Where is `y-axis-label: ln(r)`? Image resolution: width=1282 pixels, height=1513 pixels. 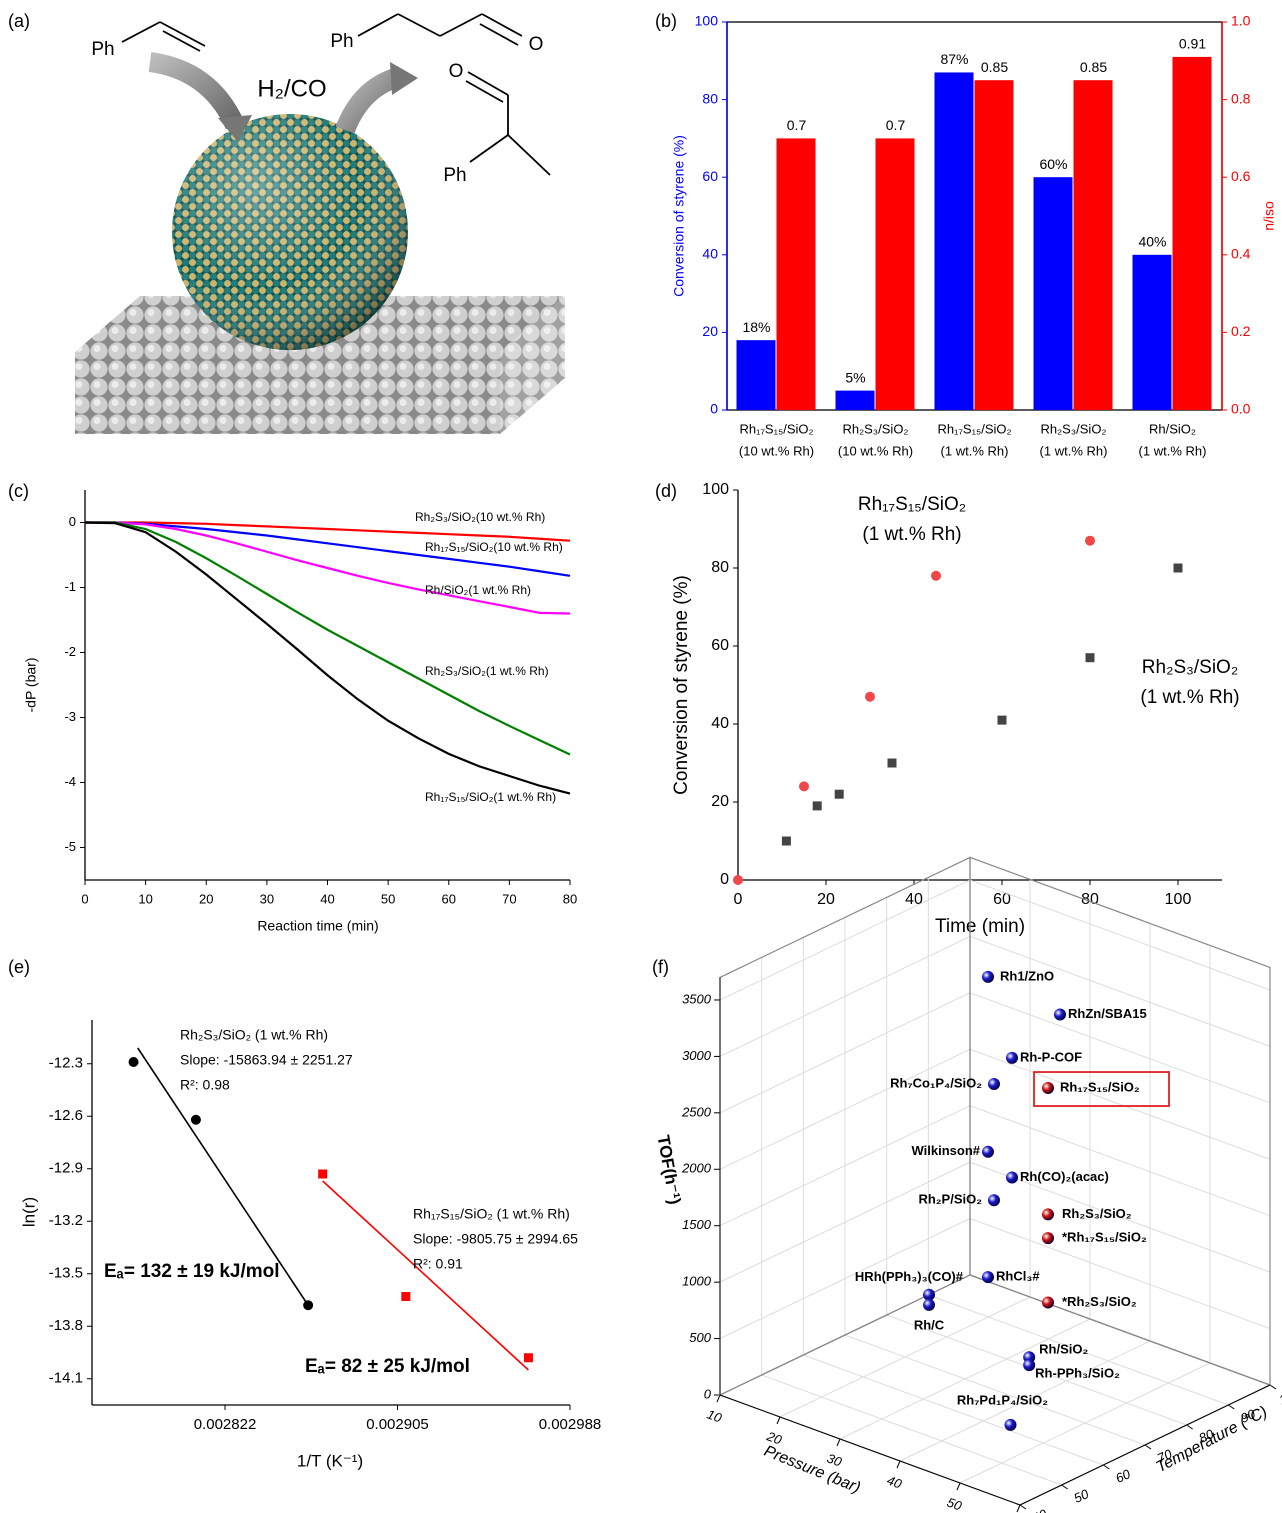 y-axis-label: ln(r) is located at coordinates (28, 1212).